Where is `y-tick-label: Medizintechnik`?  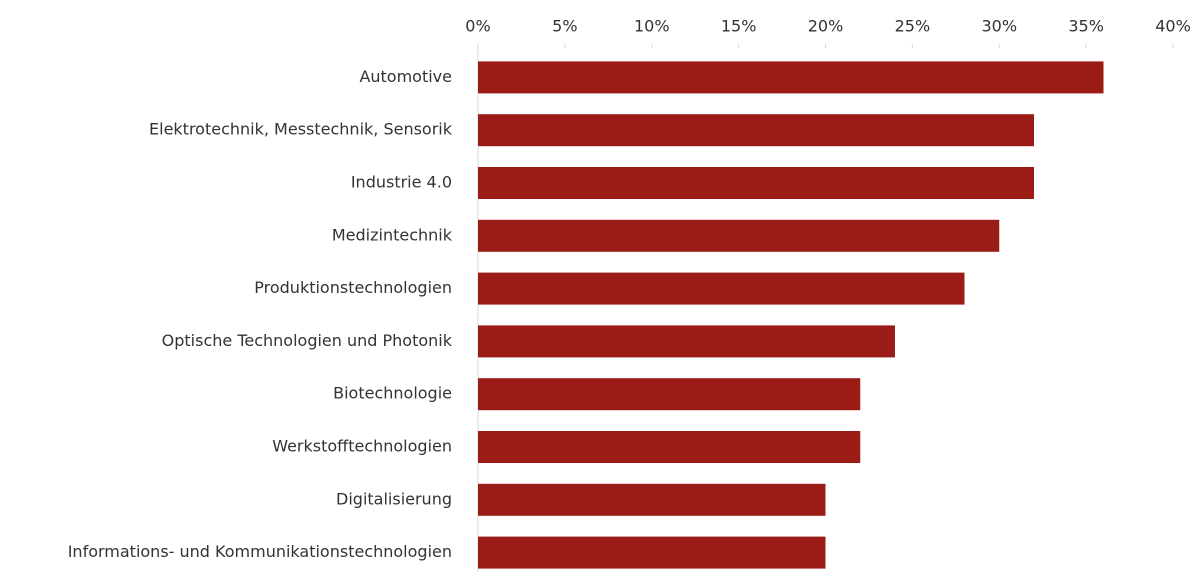
y-tick-label: Medizintechnik is located at coordinates (392, 234).